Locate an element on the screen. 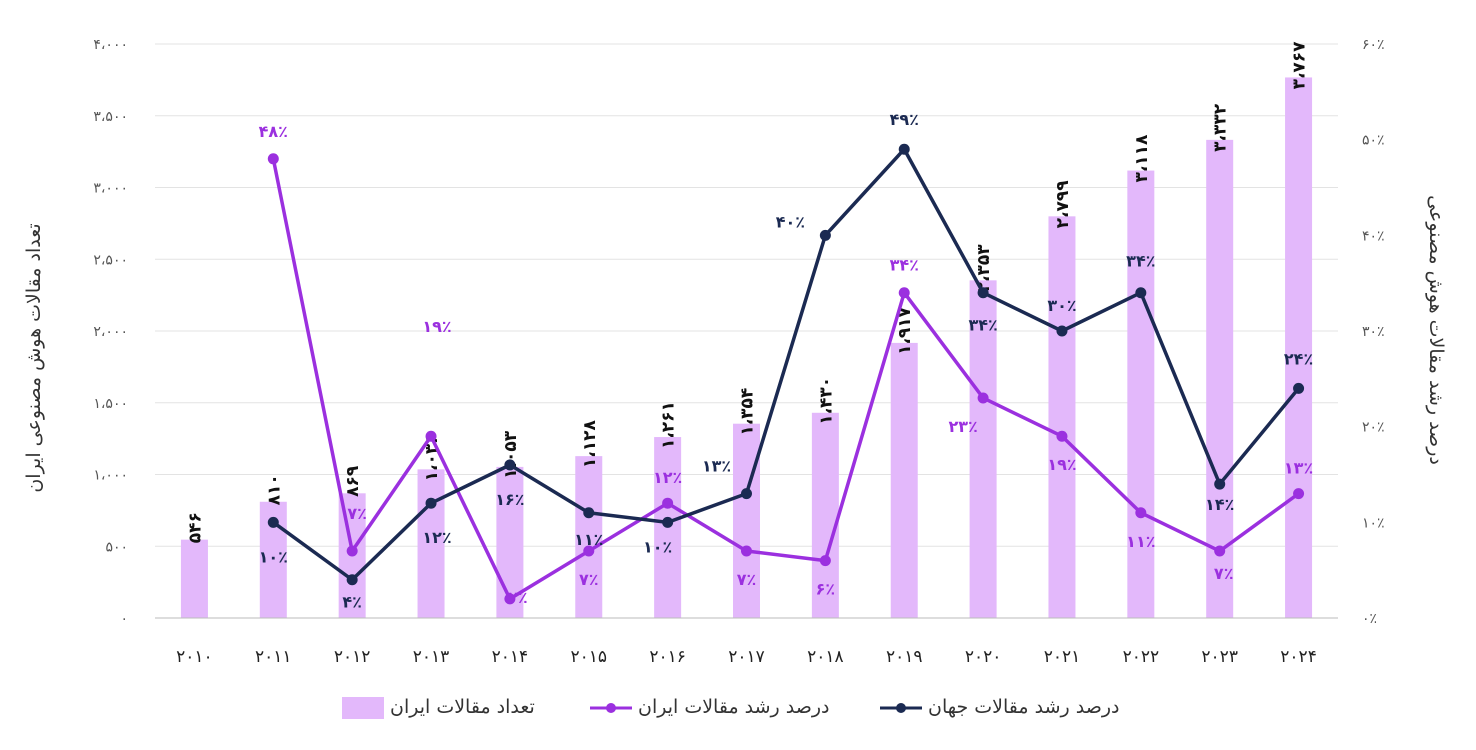  bar-data-label: ۱،۳۵۴ is located at coordinates (748, 412).